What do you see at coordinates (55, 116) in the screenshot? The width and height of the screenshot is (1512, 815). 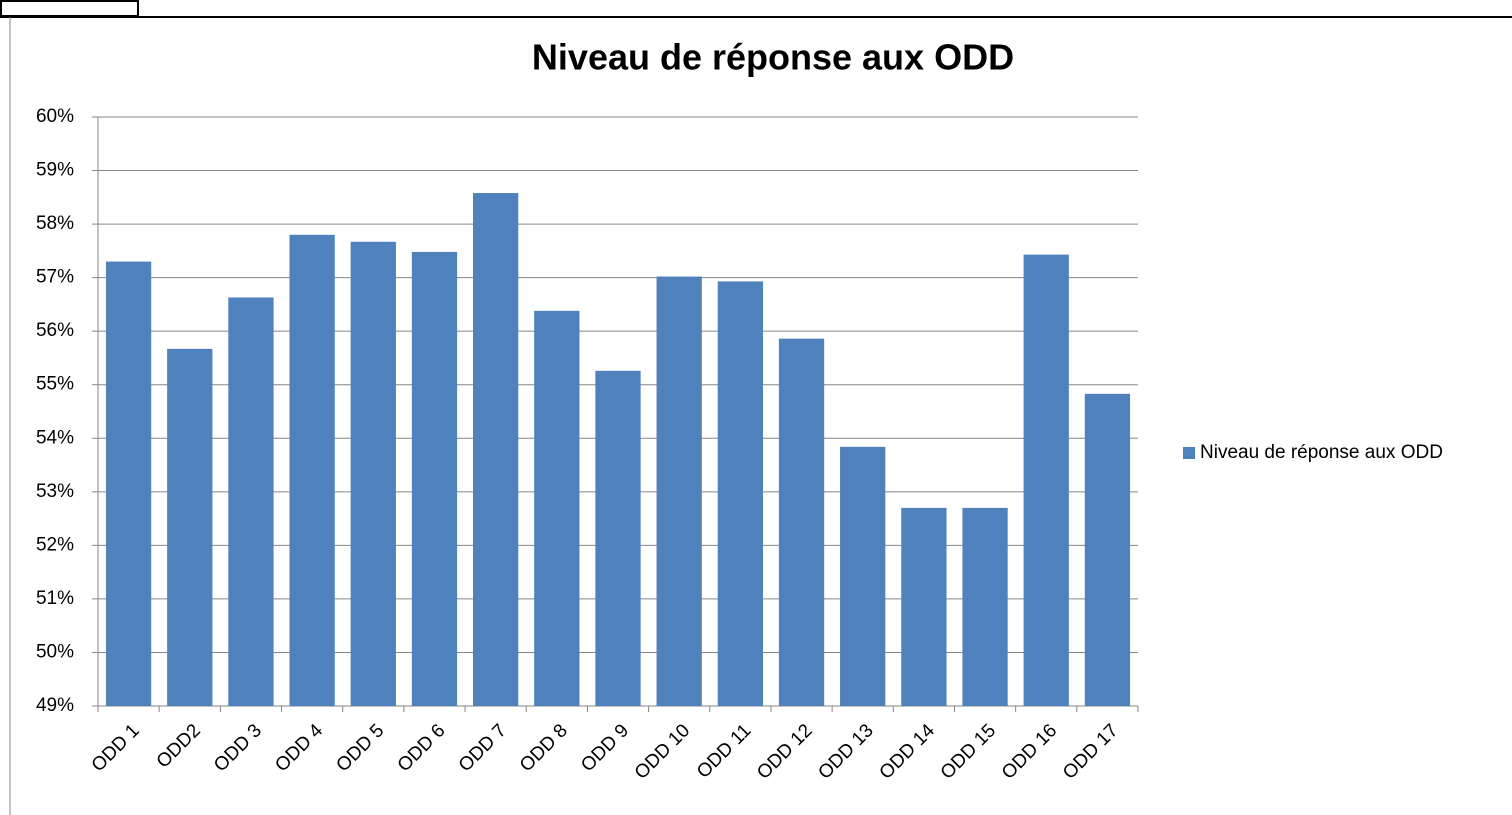 I see `y-tick-label: 60%` at bounding box center [55, 116].